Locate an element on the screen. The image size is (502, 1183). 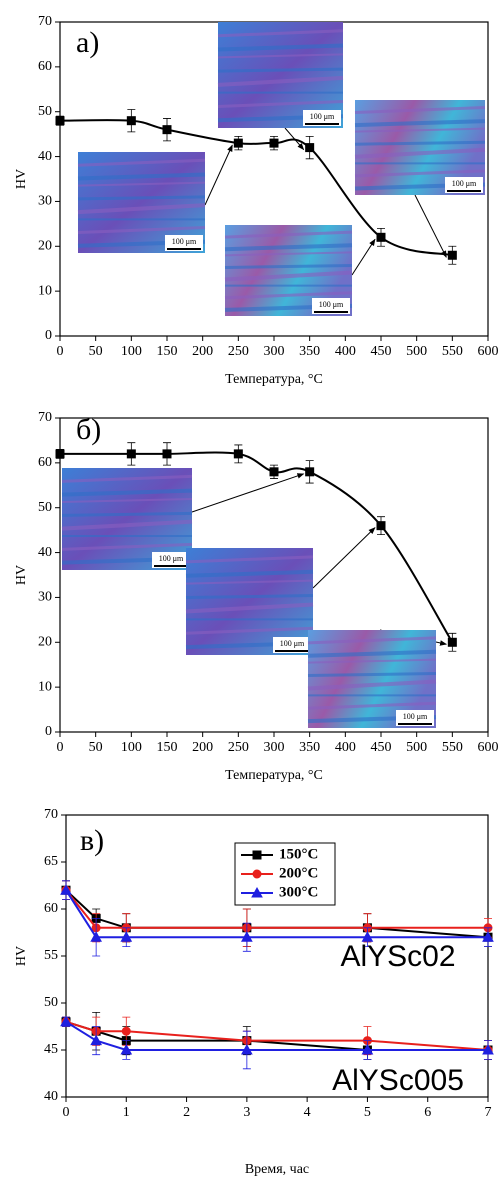
x-tick-label: 550 is located at coordinates (452, 351).